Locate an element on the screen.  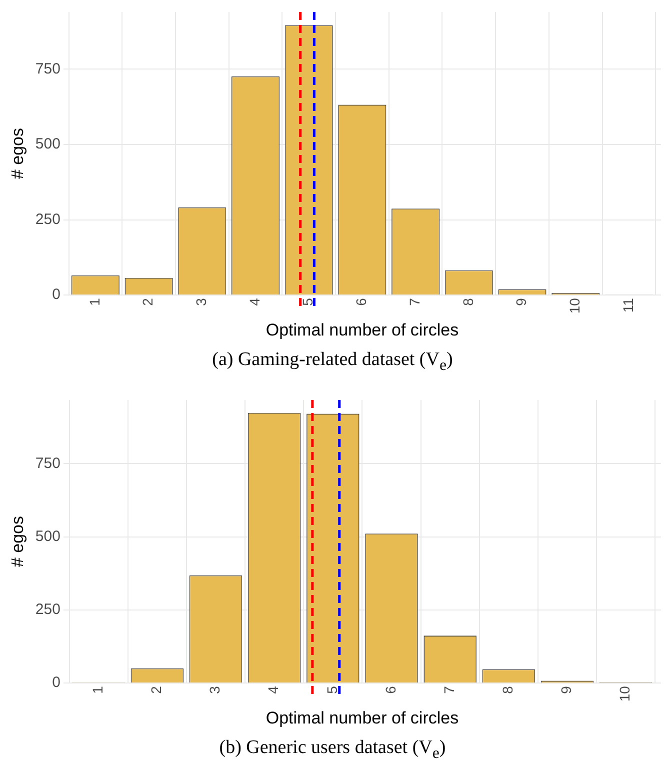
text: (a) Gaming-related dataset (V$_{e}$) is located at coordinates (332, 362).